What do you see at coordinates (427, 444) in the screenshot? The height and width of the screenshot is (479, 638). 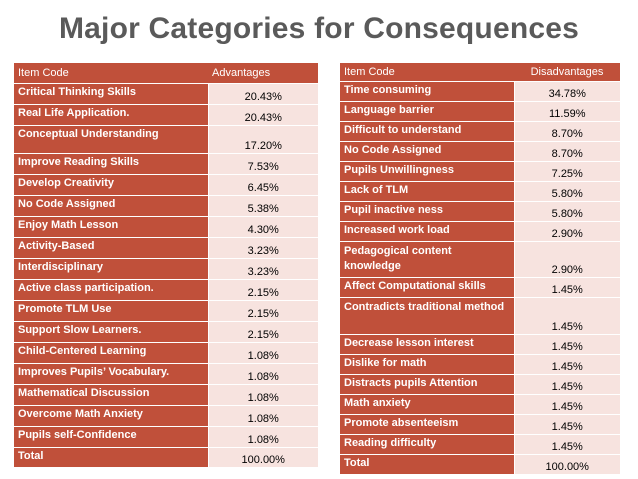 I see `disadvantages-item: Reading difficulty` at bounding box center [427, 444].